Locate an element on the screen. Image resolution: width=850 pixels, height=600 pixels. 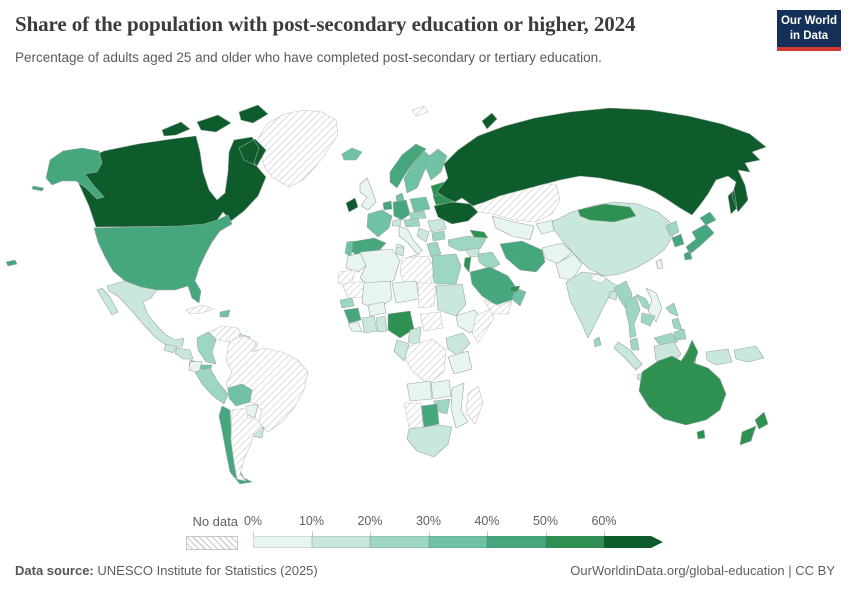
country-portugal: Portugal: 30-40% is located at coordinates (349, 249).